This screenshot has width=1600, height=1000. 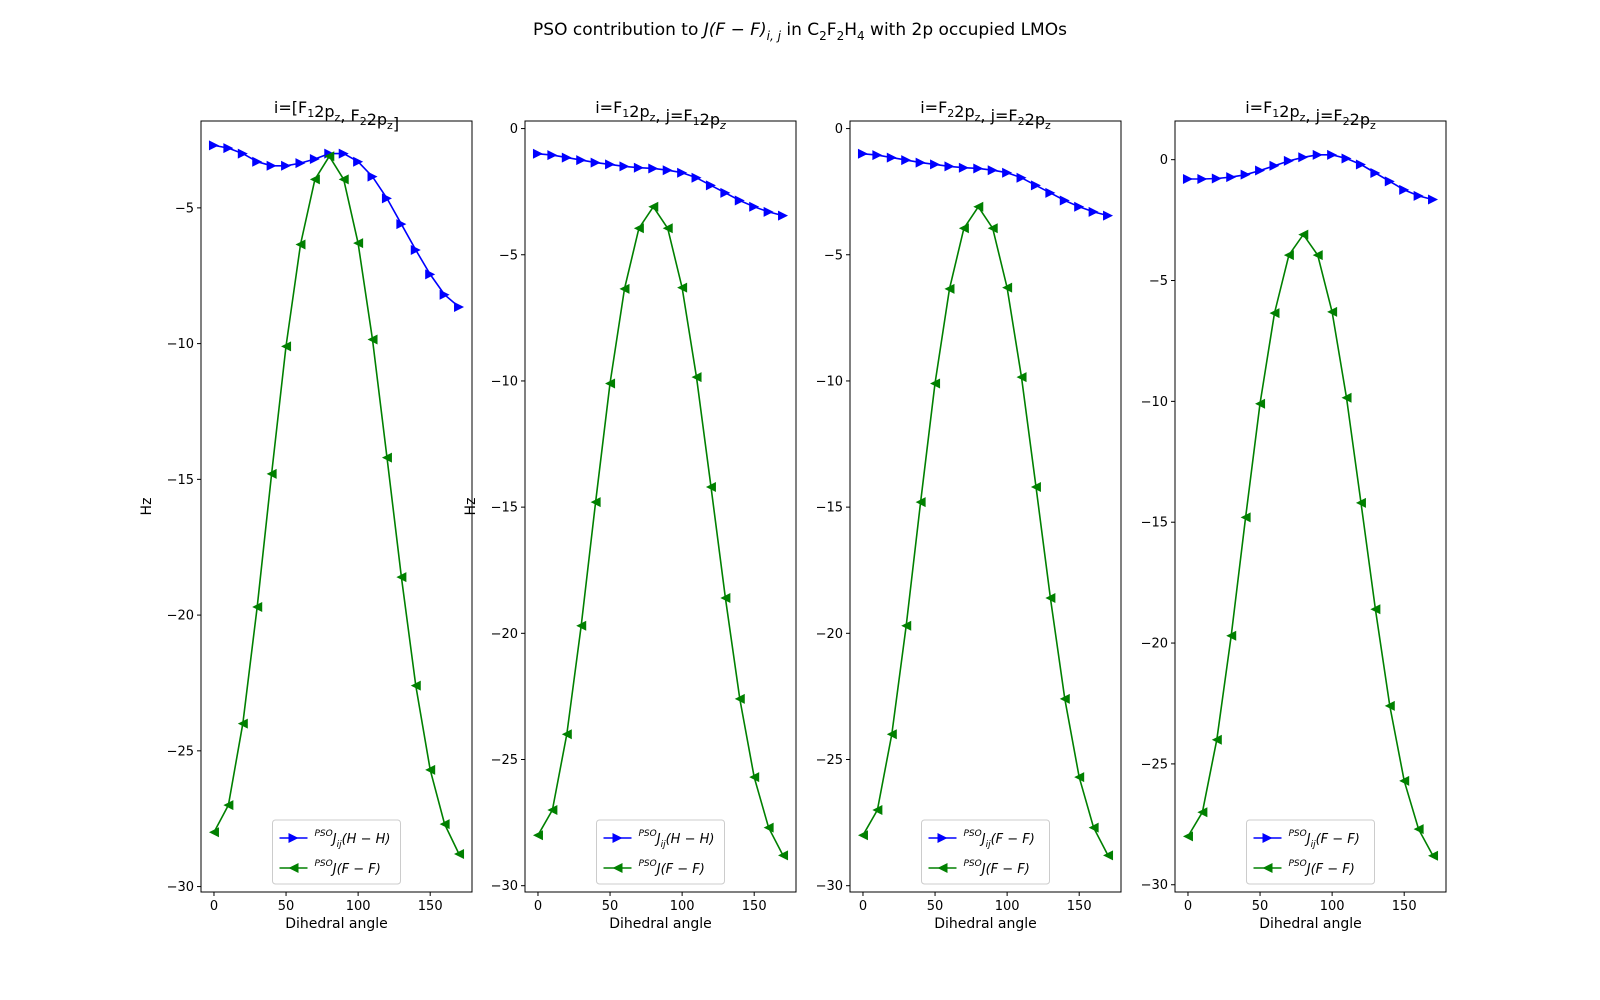 What do you see at coordinates (147, 507) in the screenshot?
I see `y-axis-label: Hz` at bounding box center [147, 507].